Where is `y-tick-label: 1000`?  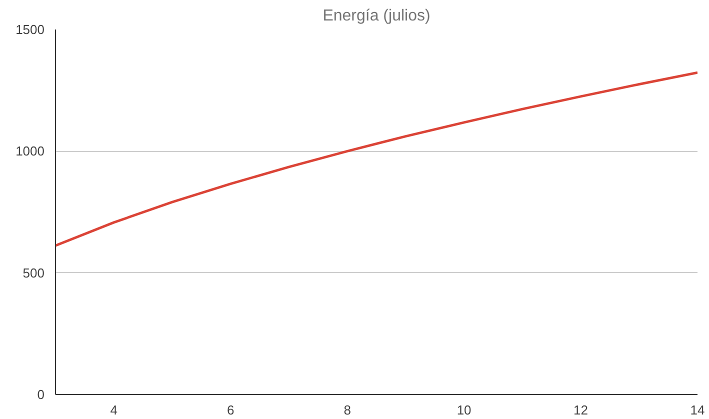
y-tick-label: 1000 is located at coordinates (30, 151).